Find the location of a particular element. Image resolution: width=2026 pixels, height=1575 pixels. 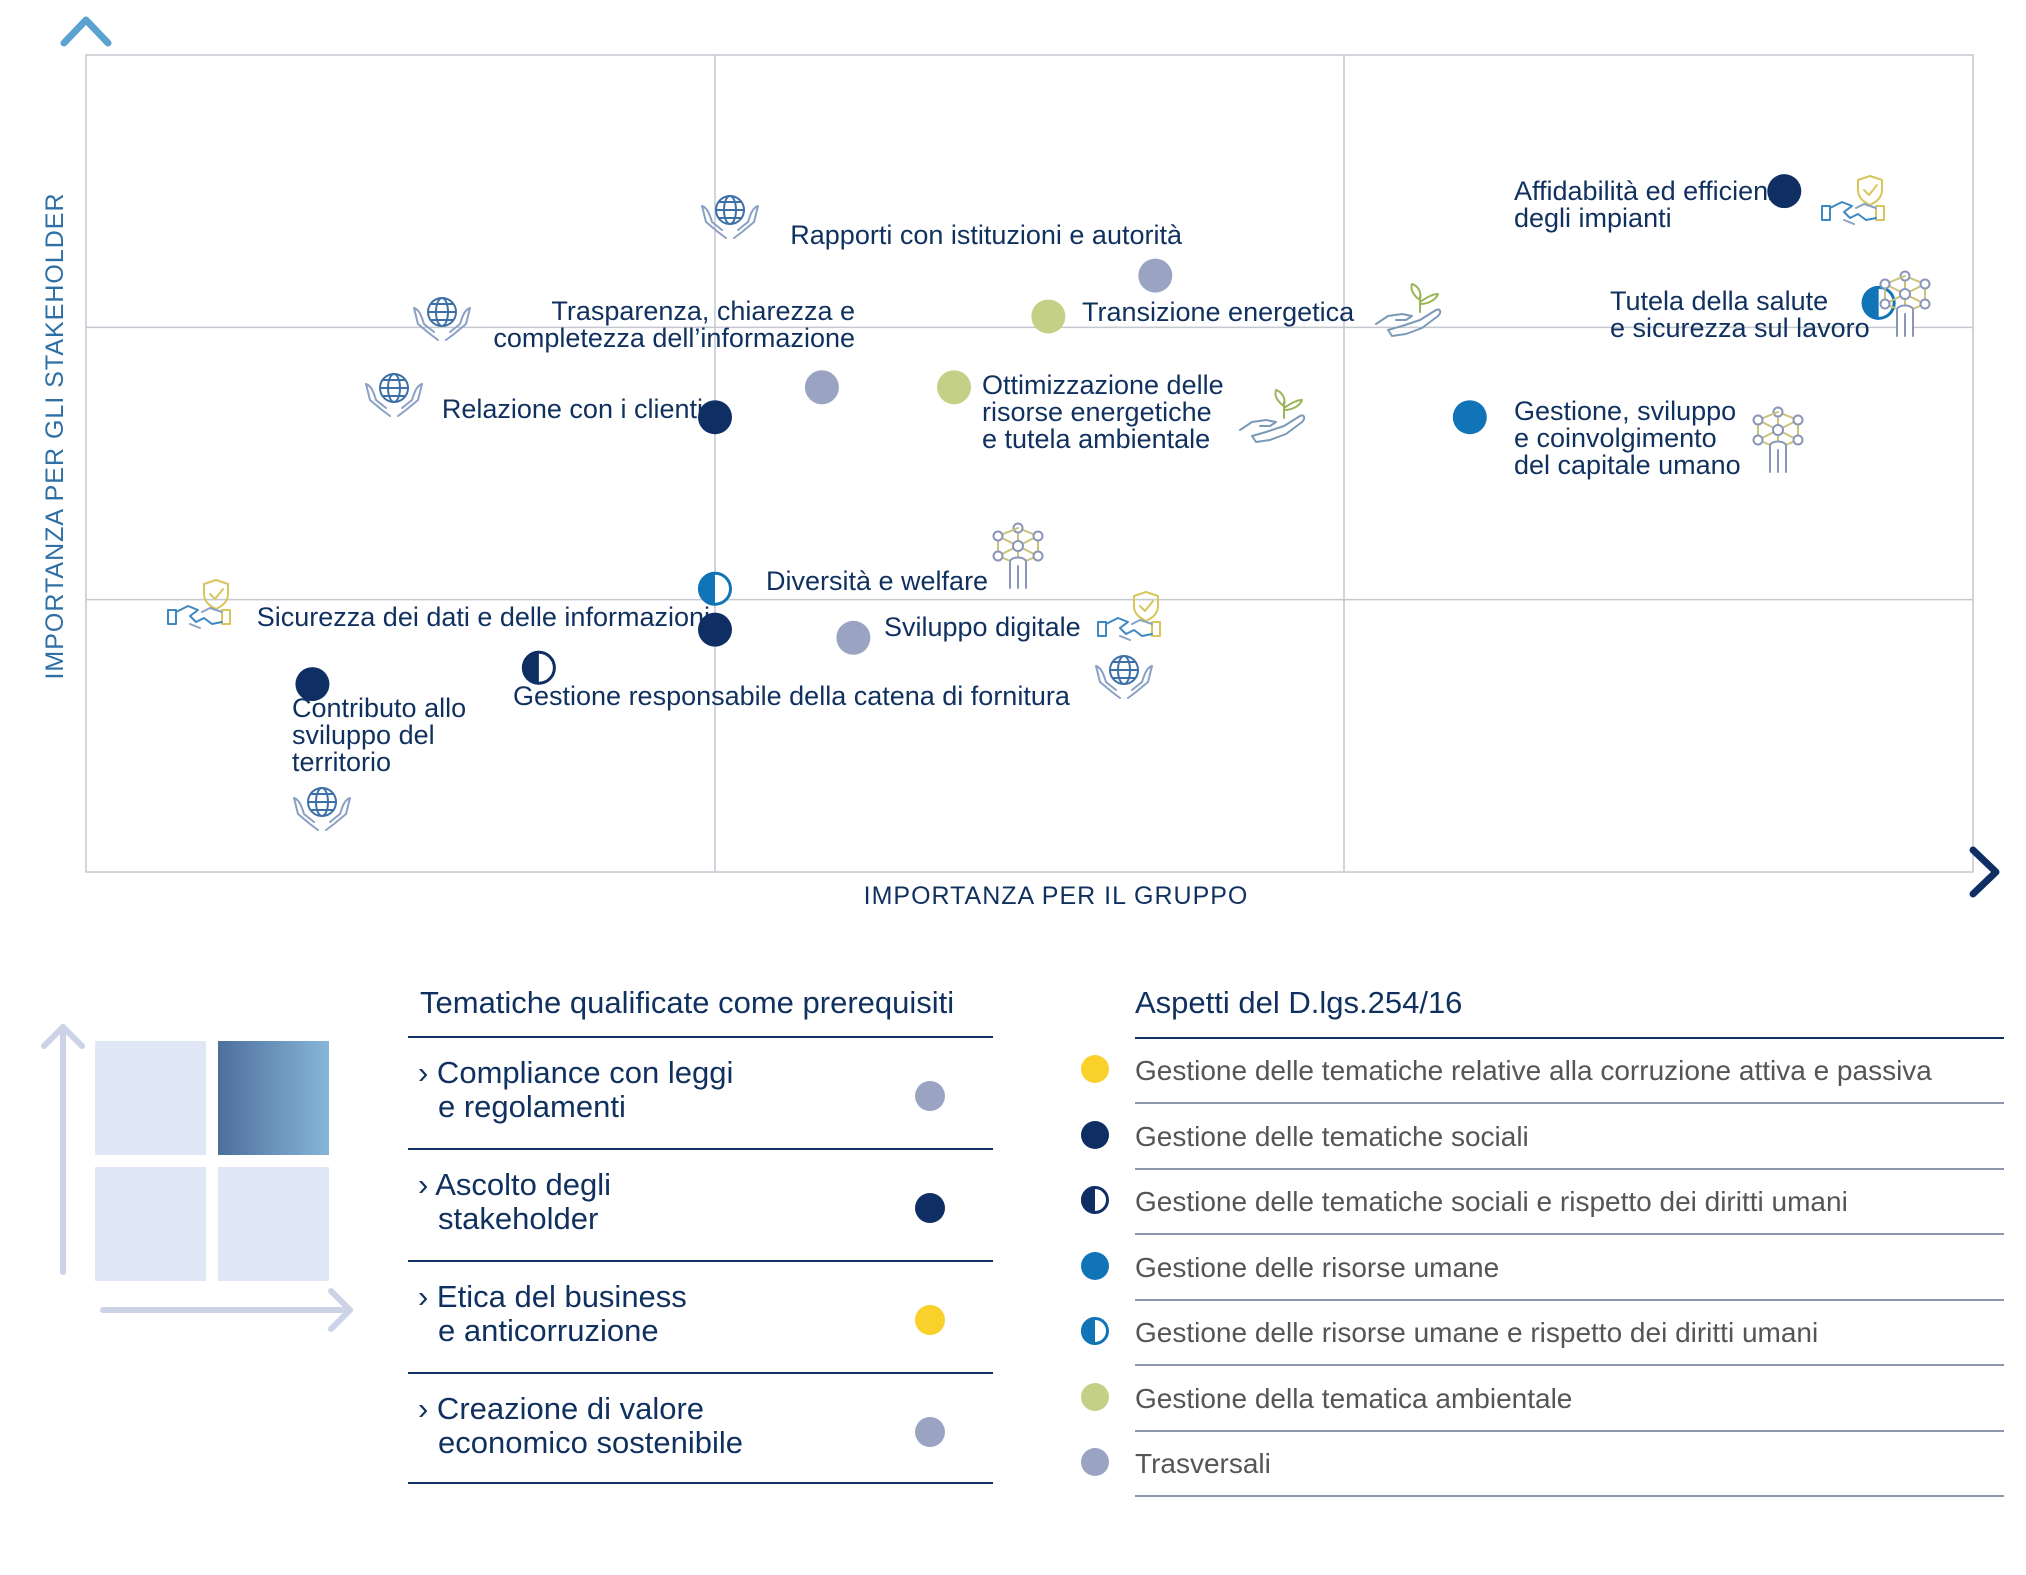

legend-label: Gestione delle tematiche sociali is located at coordinates (1332, 1136).